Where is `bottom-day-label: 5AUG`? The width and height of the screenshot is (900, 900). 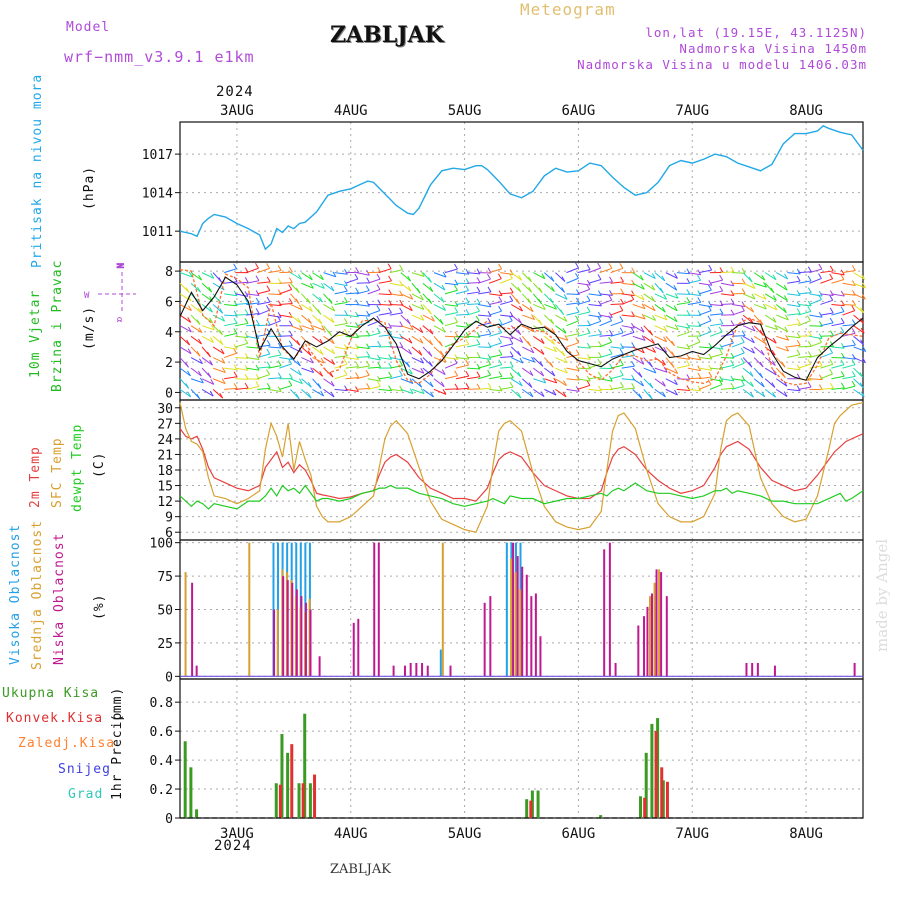 bottom-day-label: 5AUG is located at coordinates (465, 834).